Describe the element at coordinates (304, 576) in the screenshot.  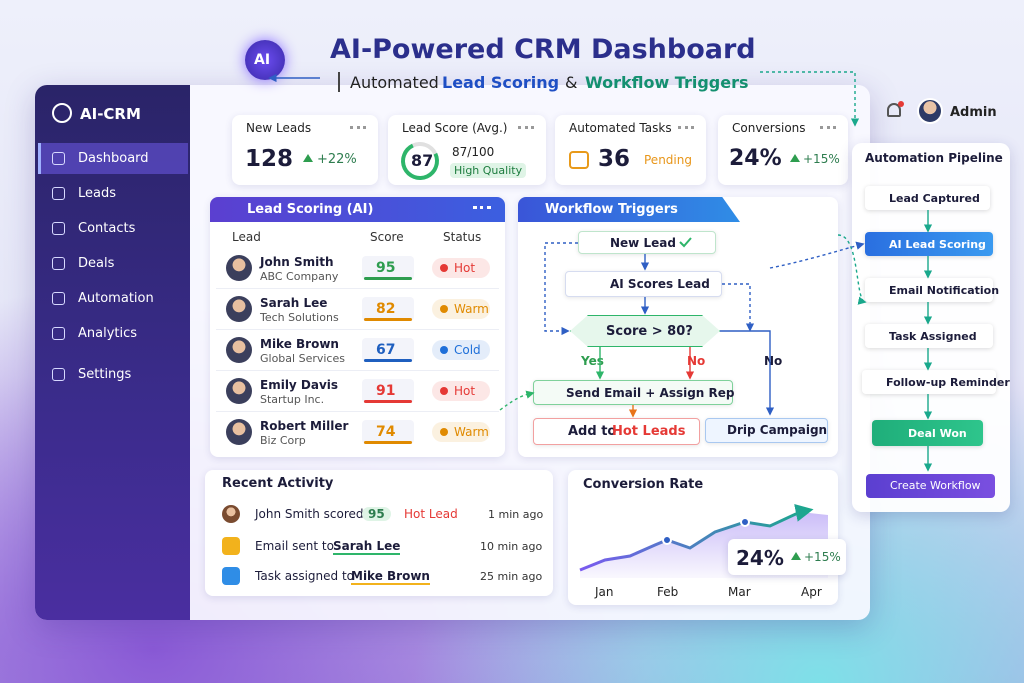
I see `activity-text: Task assigned to` at that location.